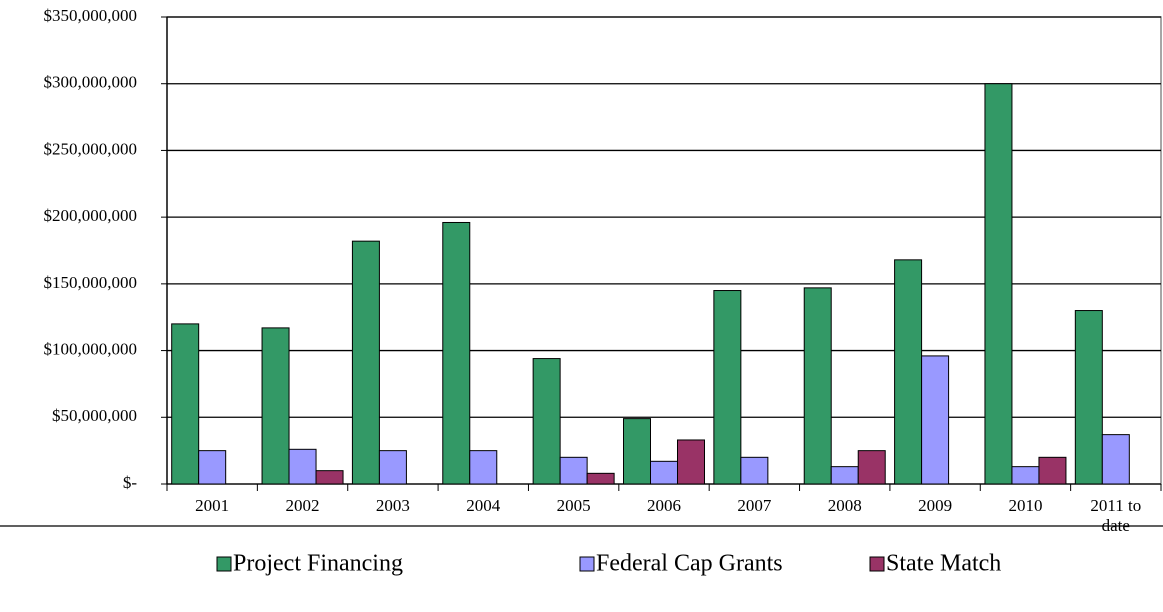  I want to click on legend-label: Federal Cap Grants, so click(689, 564).